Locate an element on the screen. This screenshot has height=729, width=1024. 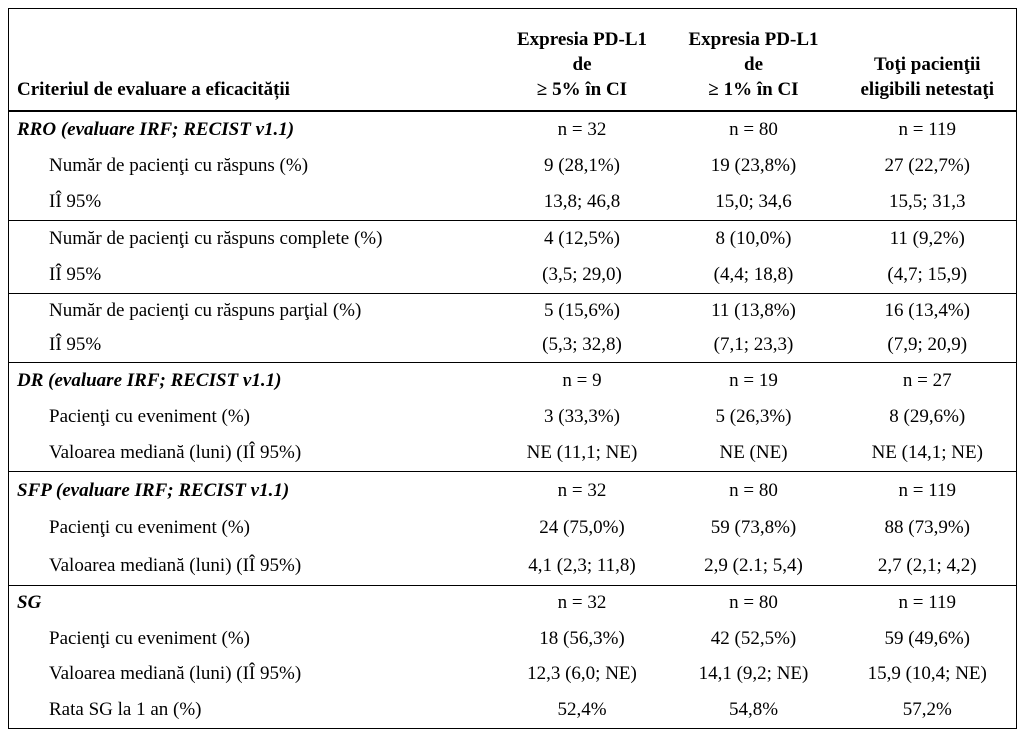
value-cell: 11 (9,2%) is located at coordinates (927, 238).